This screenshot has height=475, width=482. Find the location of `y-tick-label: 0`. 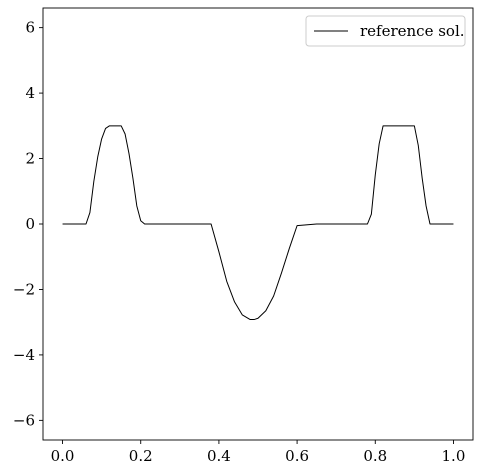

y-tick-label: 0 is located at coordinates (30, 224).